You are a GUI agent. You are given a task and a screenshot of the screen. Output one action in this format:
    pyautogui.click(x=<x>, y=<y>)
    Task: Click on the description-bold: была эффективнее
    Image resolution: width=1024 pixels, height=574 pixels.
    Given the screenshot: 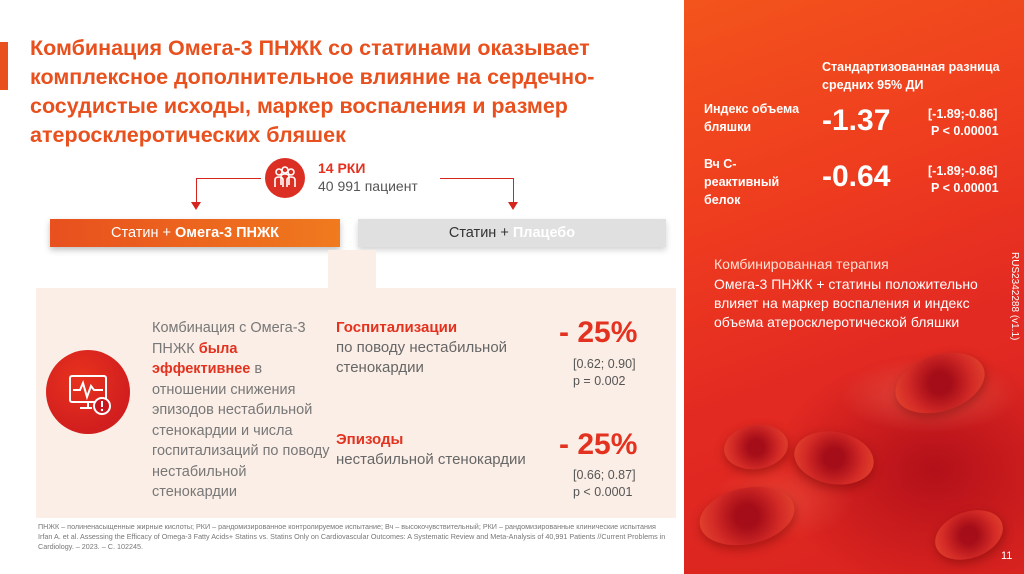 What is the action you would take?
    pyautogui.click(x=201, y=359)
    